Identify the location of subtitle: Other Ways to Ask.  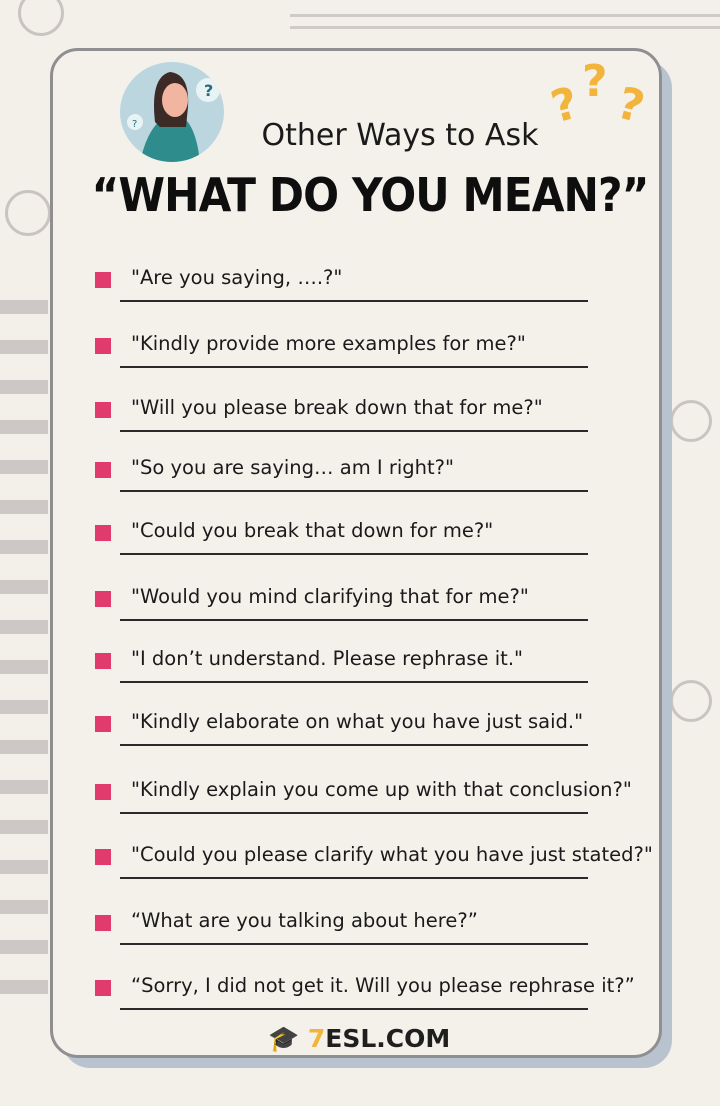
(400, 135).